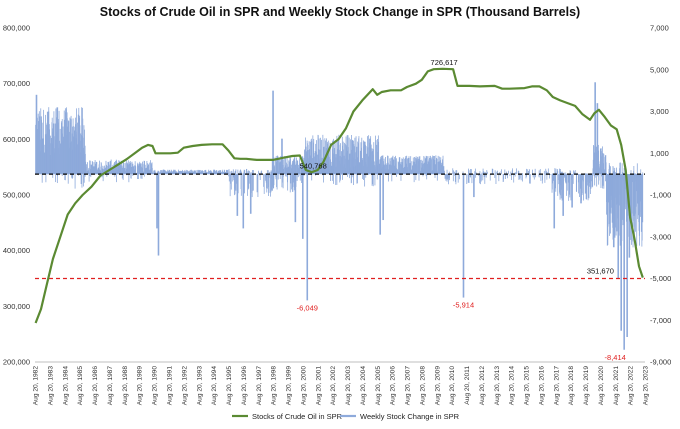  Describe the element at coordinates (659, 69) in the screenshot. I see `right-tick-label: 5,000` at that location.